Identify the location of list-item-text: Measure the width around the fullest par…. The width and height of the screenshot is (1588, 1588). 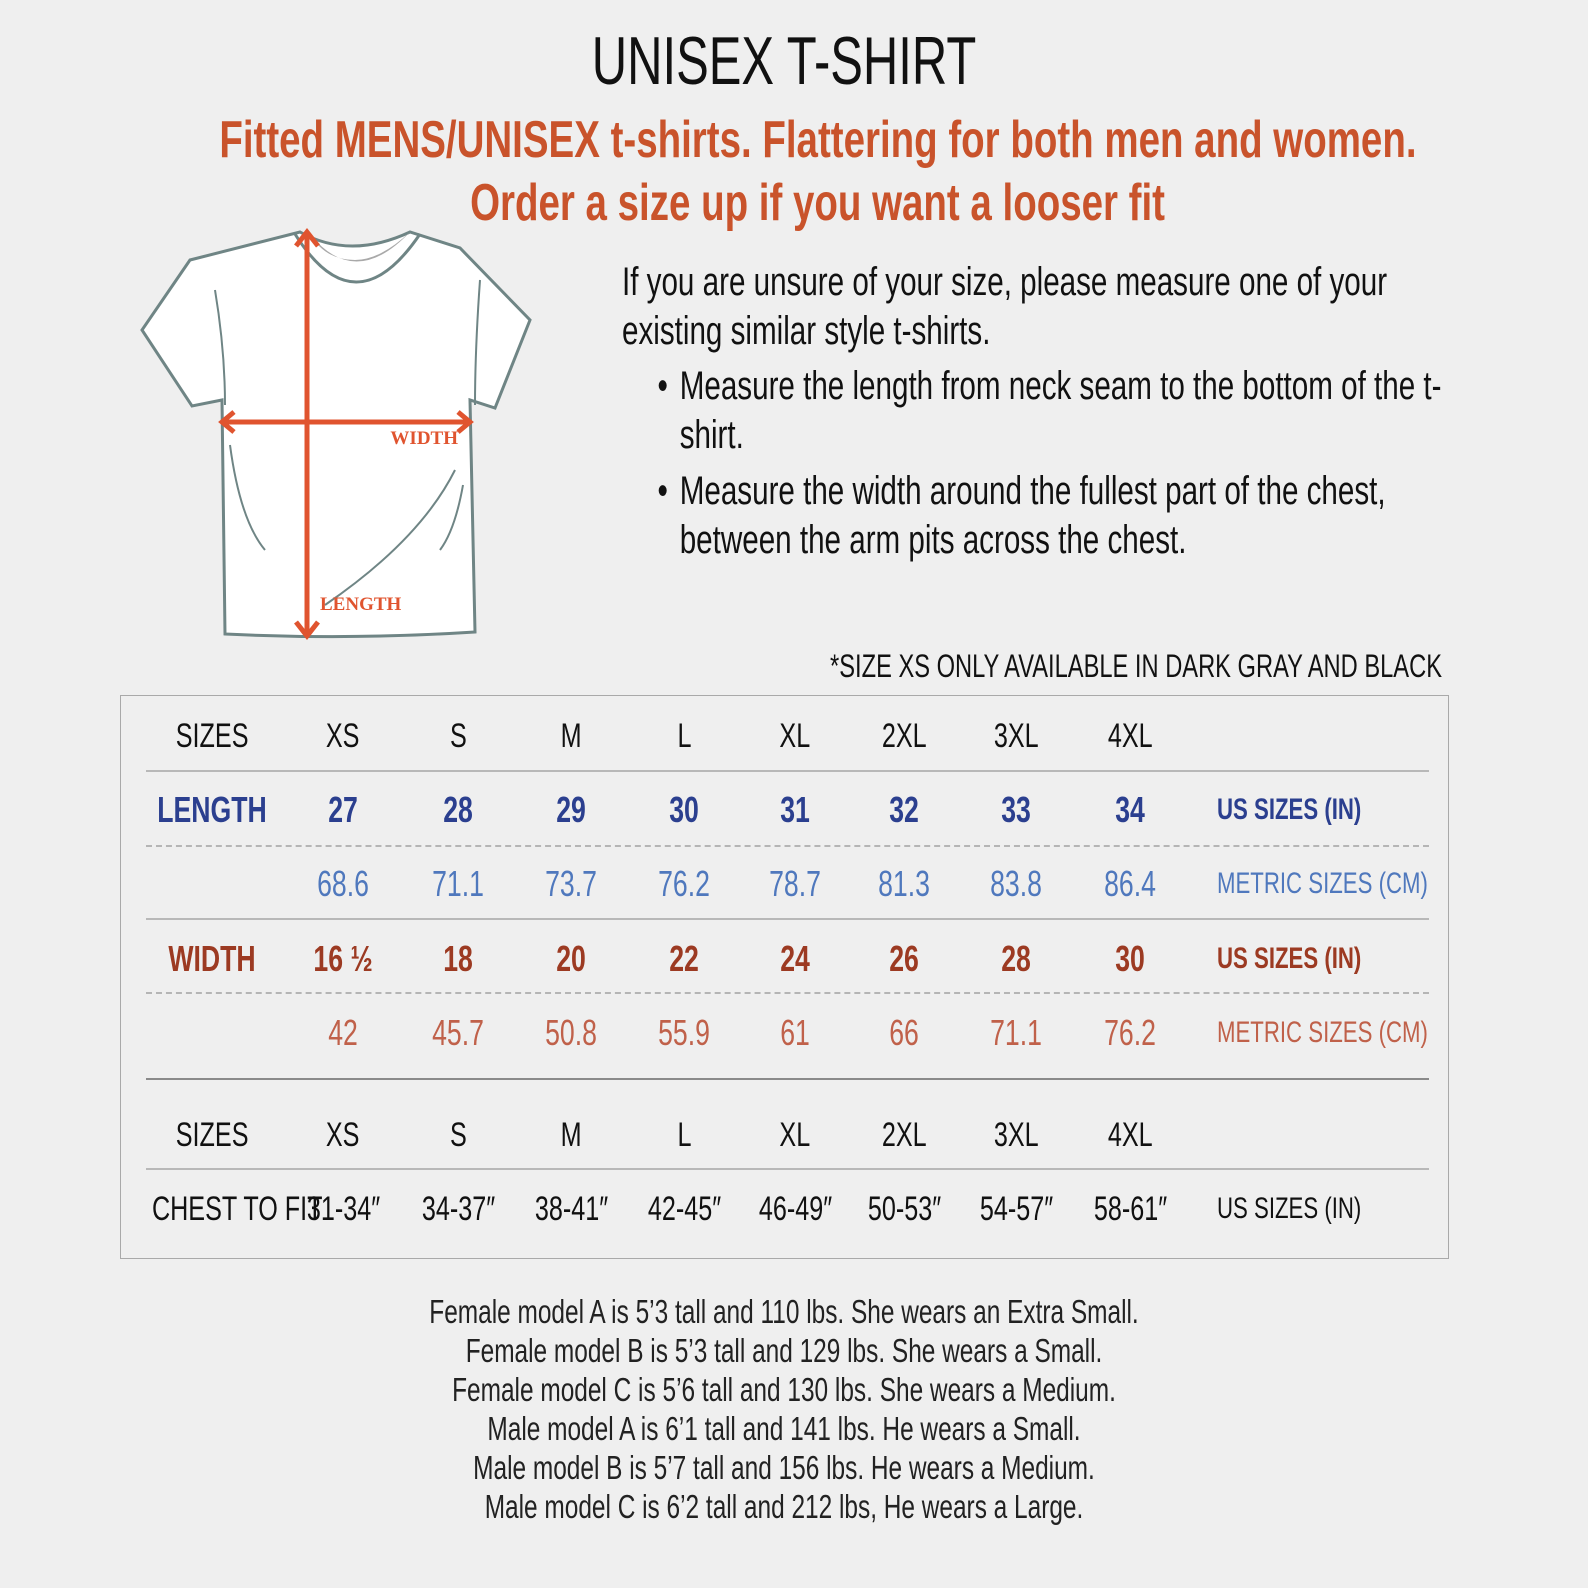
(1032, 515).